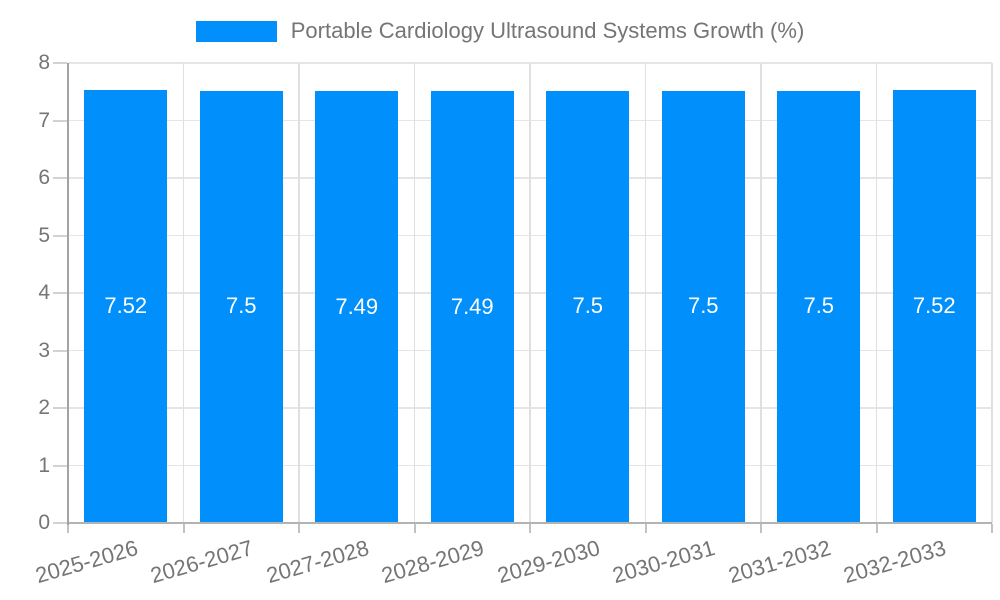 The image size is (1000, 600). Describe the element at coordinates (236, 31) in the screenshot. I see `legend-swatch-icon` at that location.